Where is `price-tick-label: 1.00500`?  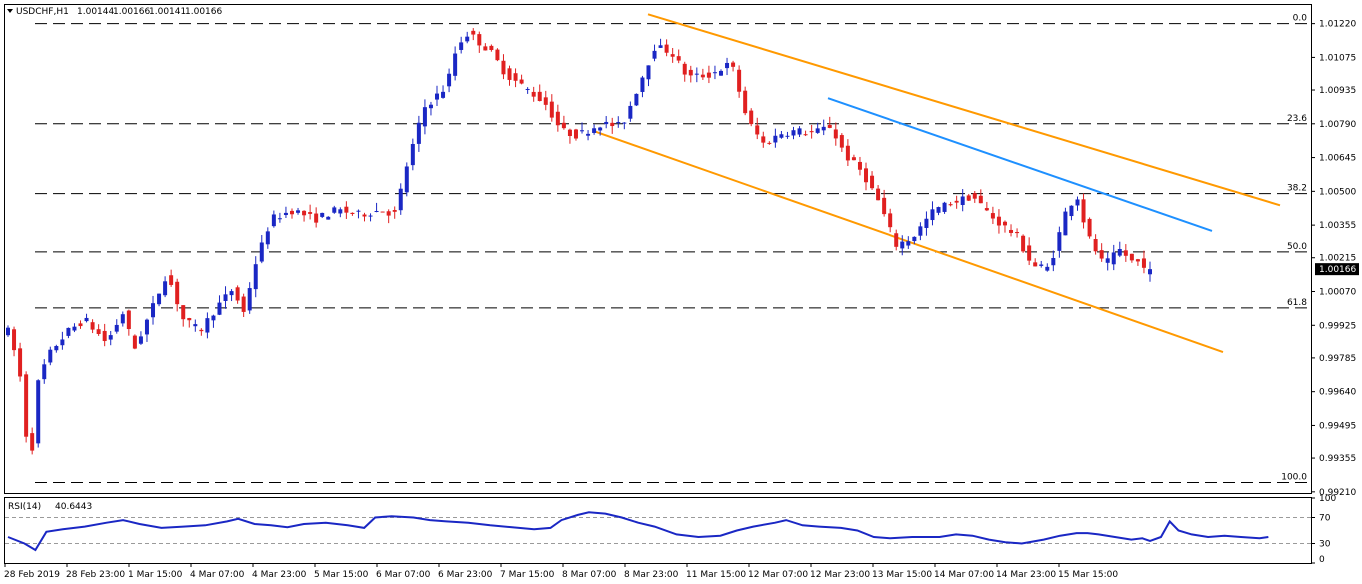 price-tick-label: 1.00500 is located at coordinates (1337, 192).